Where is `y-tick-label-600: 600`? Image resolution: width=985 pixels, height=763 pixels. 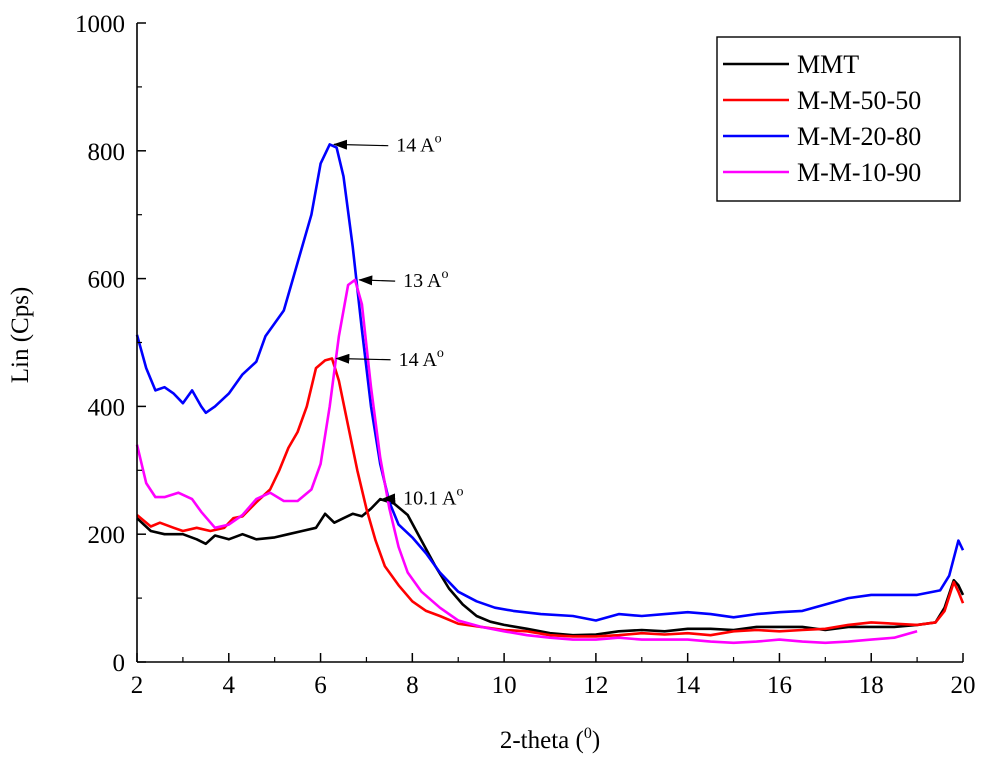
y-tick-label-600: 600 is located at coordinates (107, 280).